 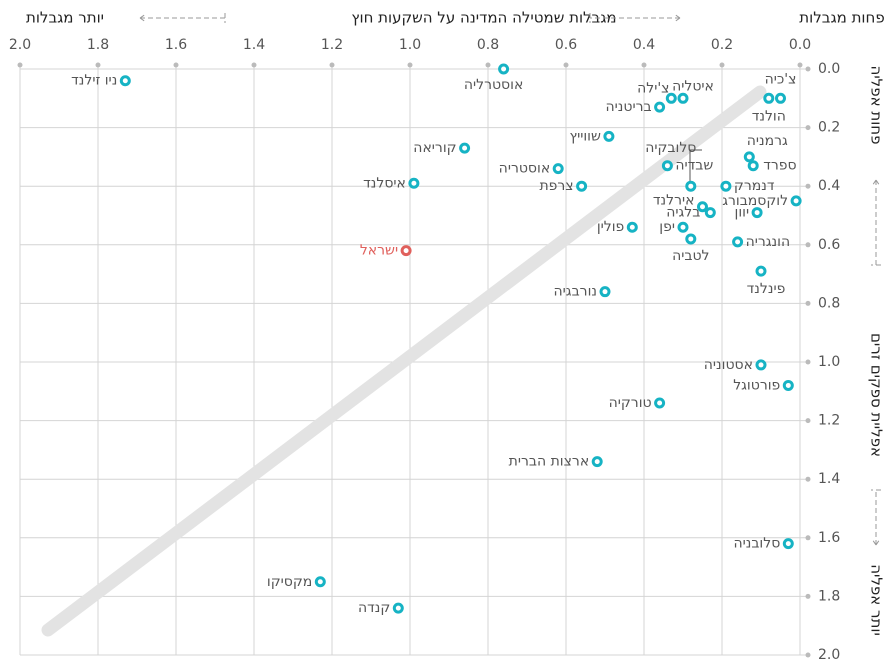 What do you see at coordinates (829, 128) in the screenshot?
I see `y-tick-label: 0.2` at bounding box center [829, 128].